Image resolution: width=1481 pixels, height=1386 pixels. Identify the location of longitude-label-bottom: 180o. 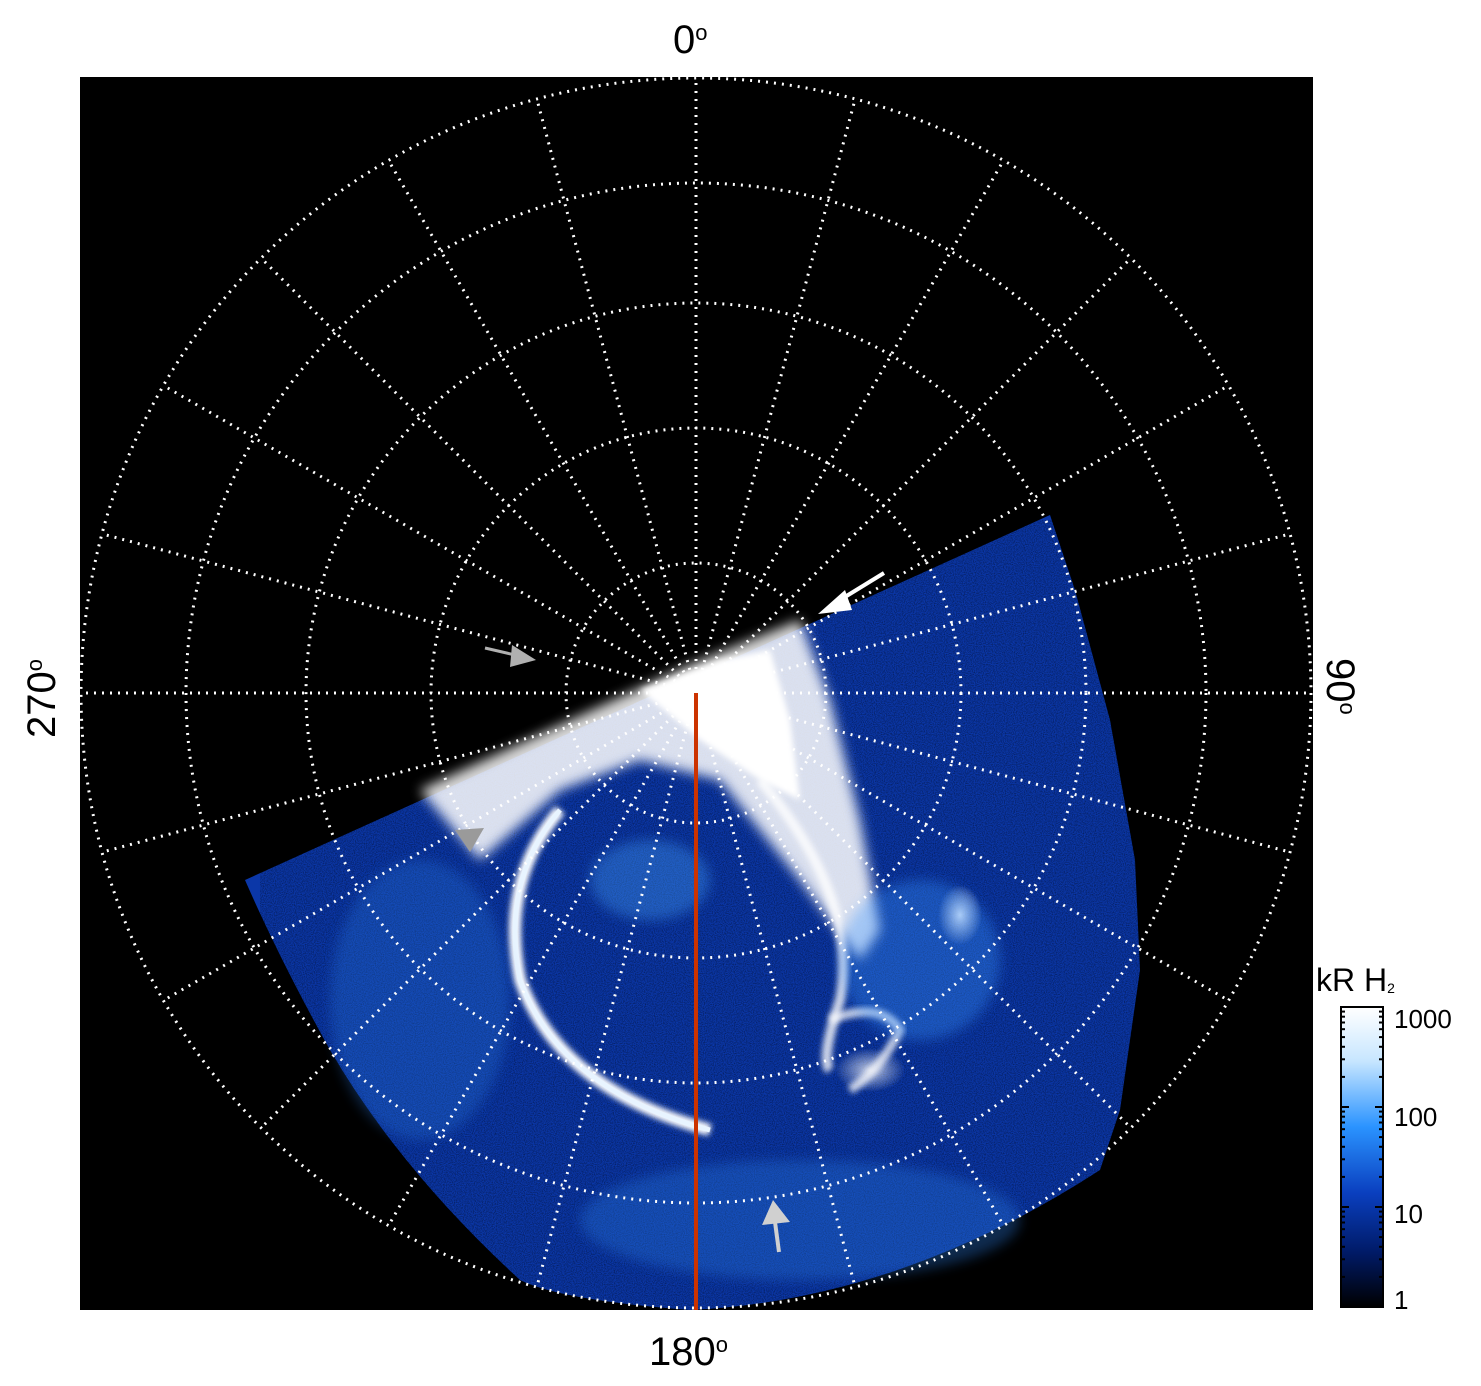
(688, 1352).